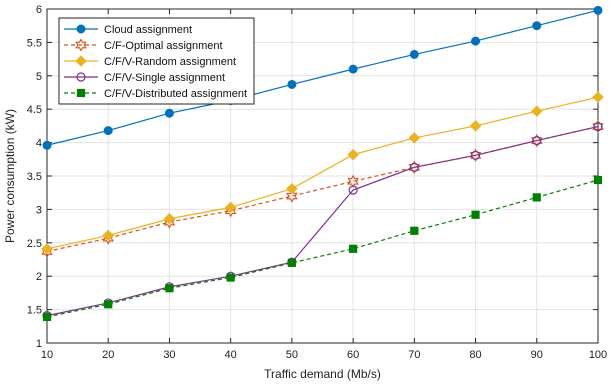  What do you see at coordinates (10, 176) in the screenshot?
I see `y-axis-title: Power consumption (kW)` at bounding box center [10, 176].